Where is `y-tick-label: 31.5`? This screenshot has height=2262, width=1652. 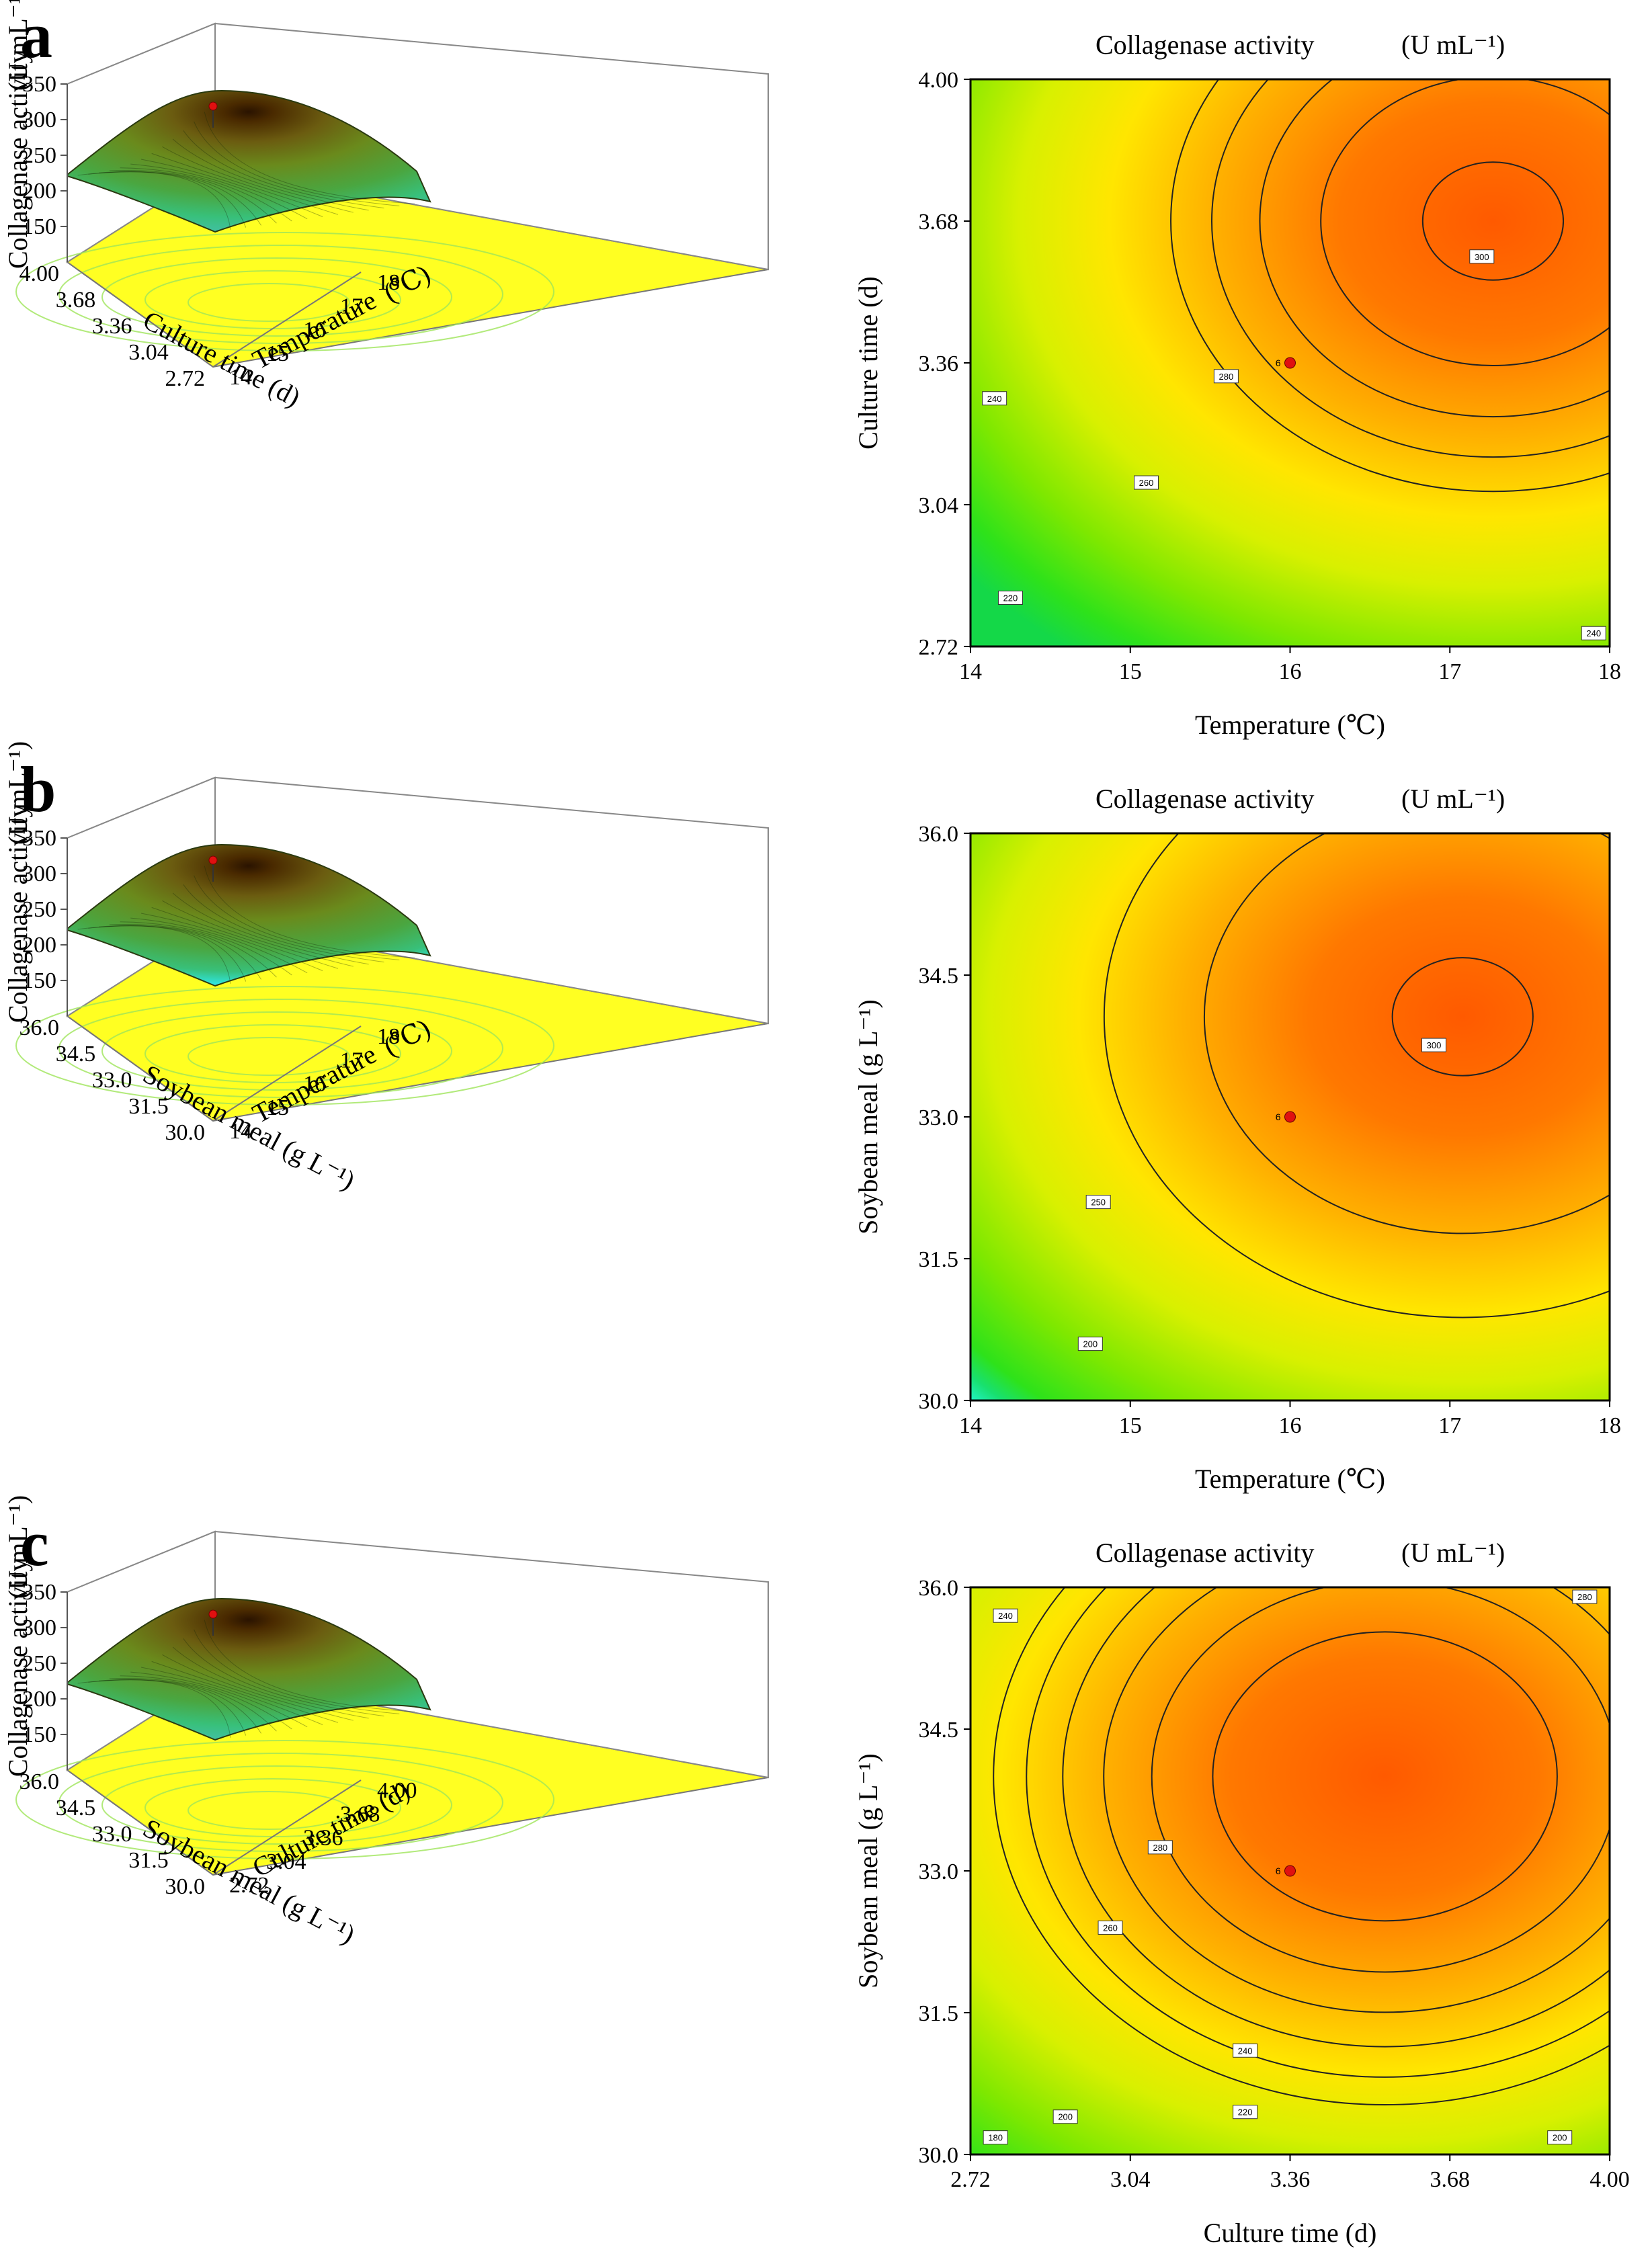
y-tick-label: 31.5 is located at coordinates (939, 1259).